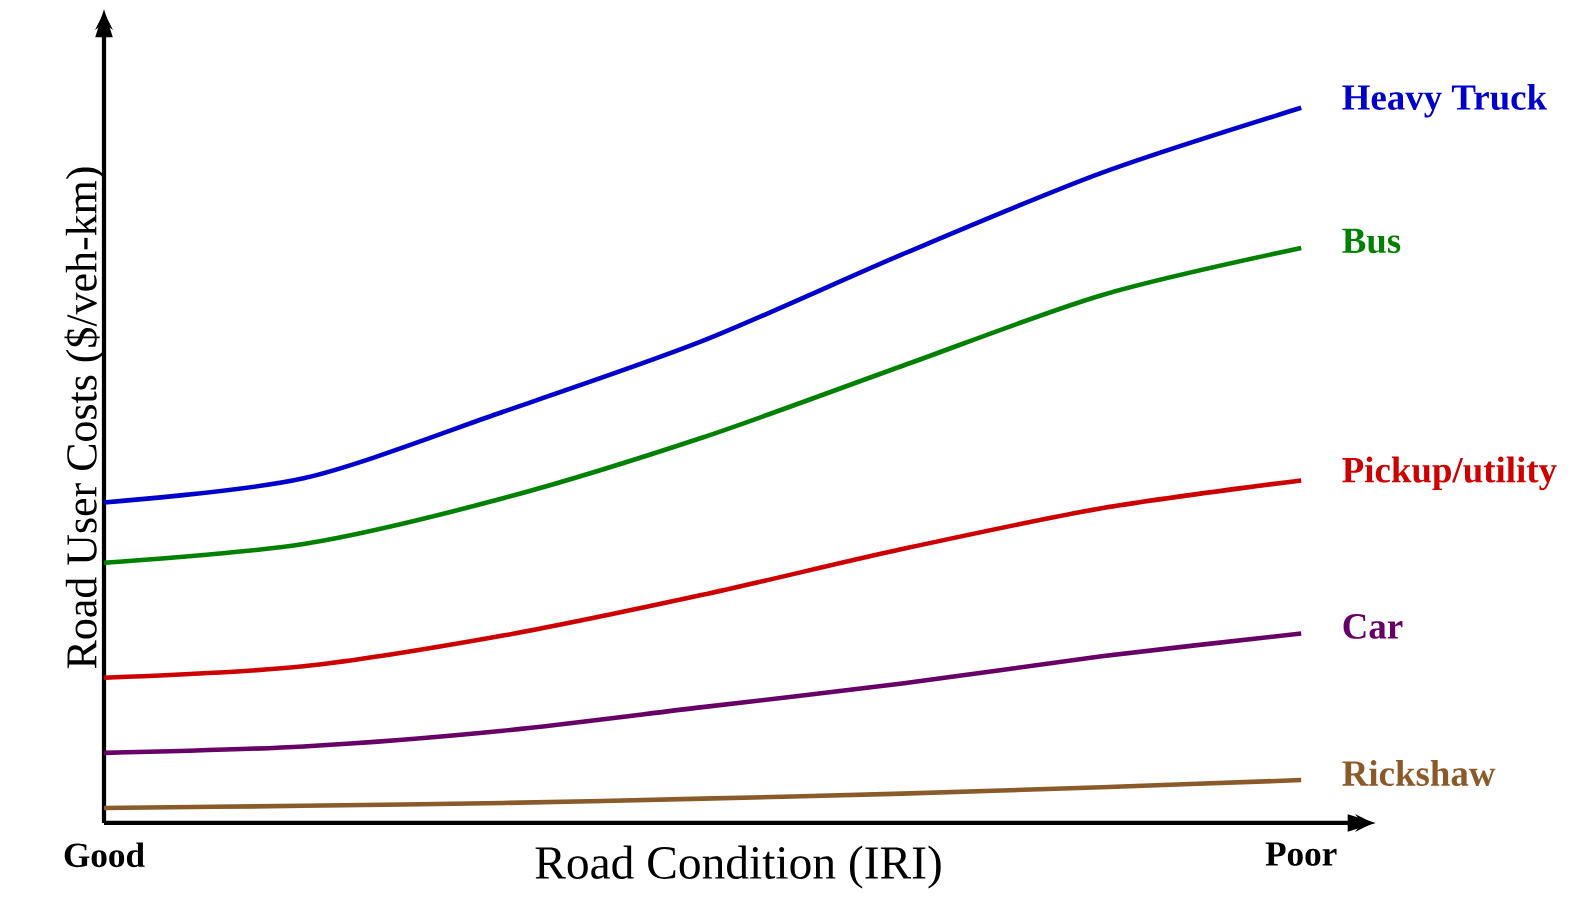  I want to click on x-tick-label: Poor, so click(1301, 854).